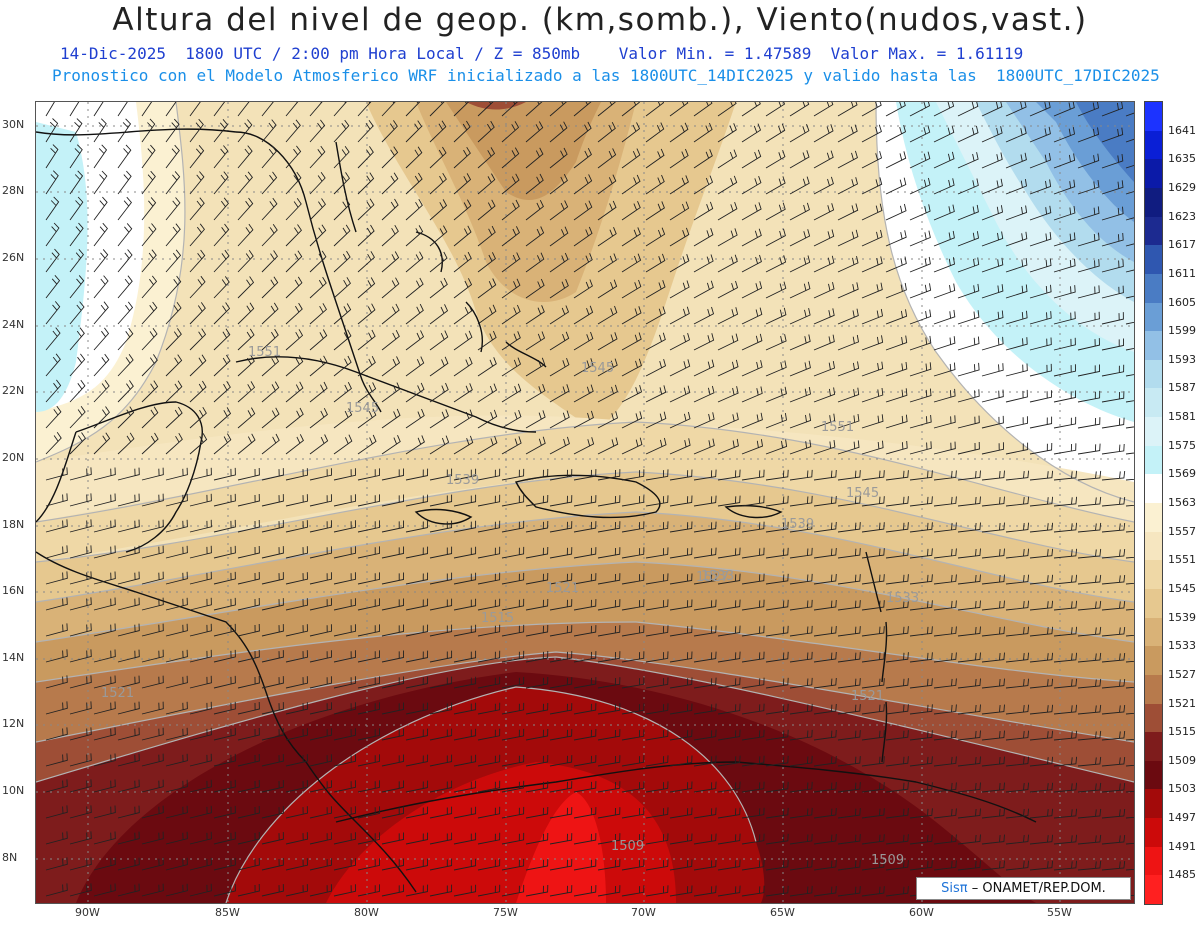  Describe the element at coordinates (13, 590) in the screenshot. I see `latitude-label: 16N` at that location.